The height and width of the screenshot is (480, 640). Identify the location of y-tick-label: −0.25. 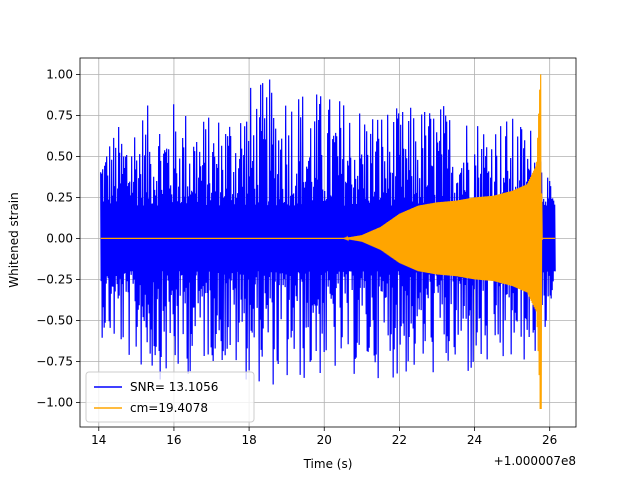
(54, 279).